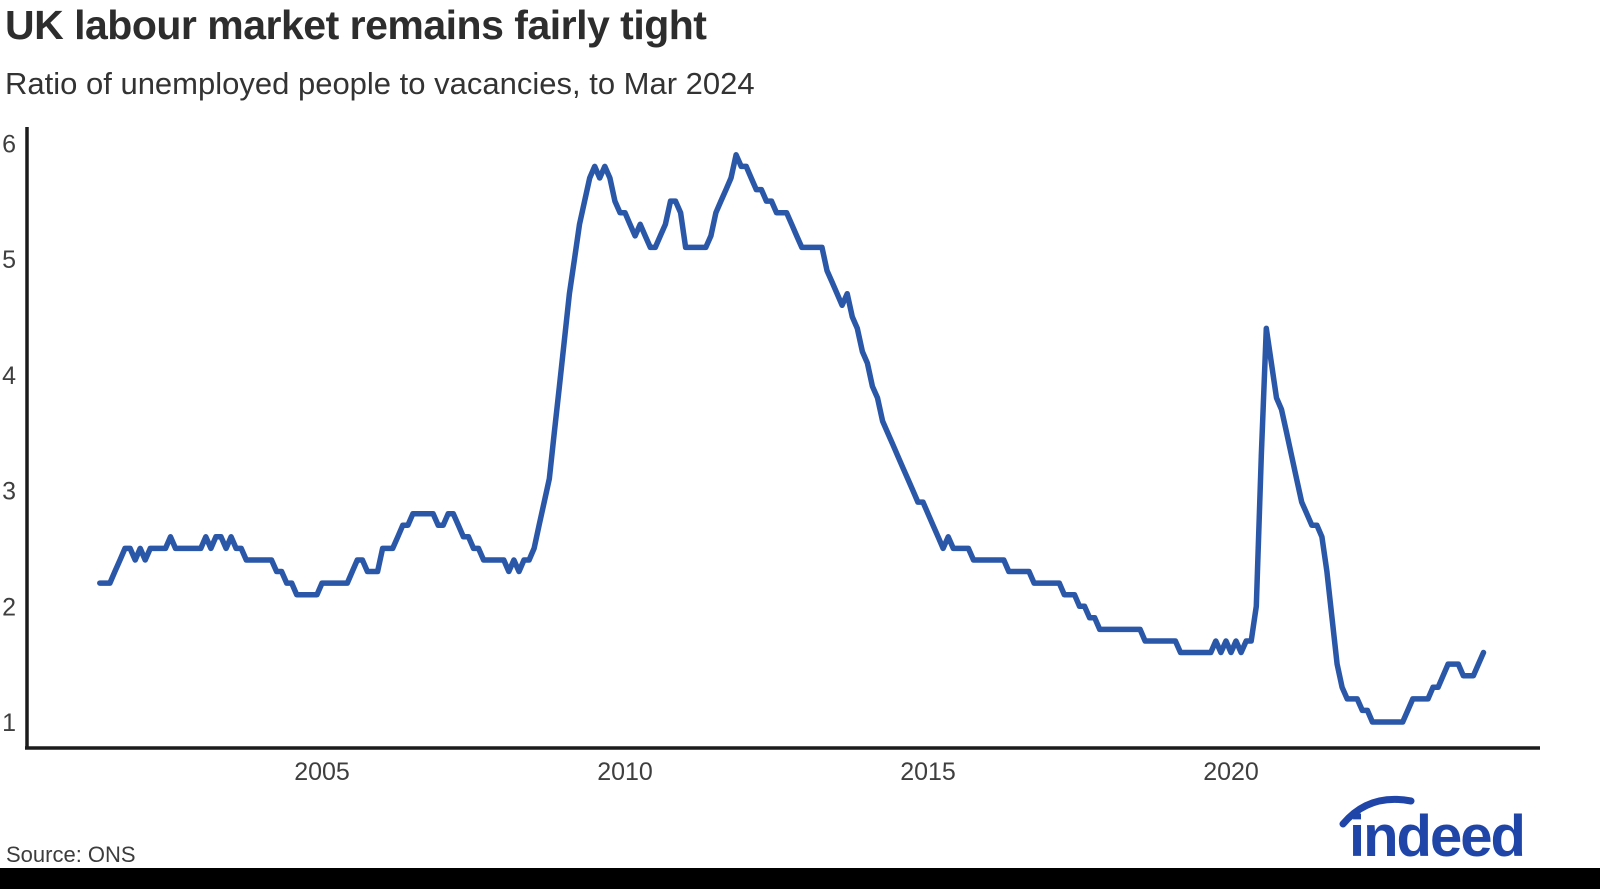 Image resolution: width=1600 pixels, height=889 pixels. I want to click on x-tick-label: 2005, so click(322, 772).